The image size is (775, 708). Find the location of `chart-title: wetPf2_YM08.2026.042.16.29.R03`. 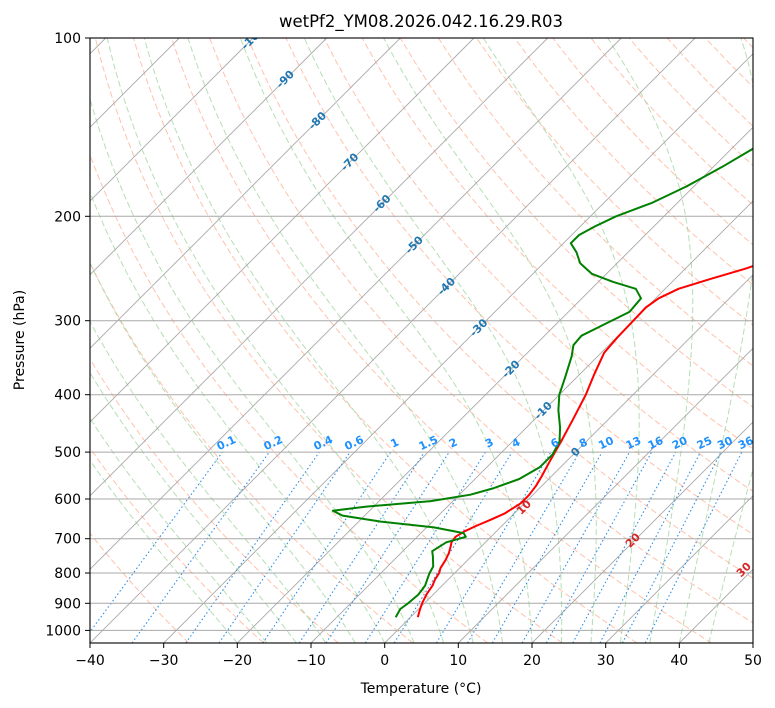

chart-title: wetPf2_YM08.2026.042.16.29.R03 is located at coordinates (421, 22).